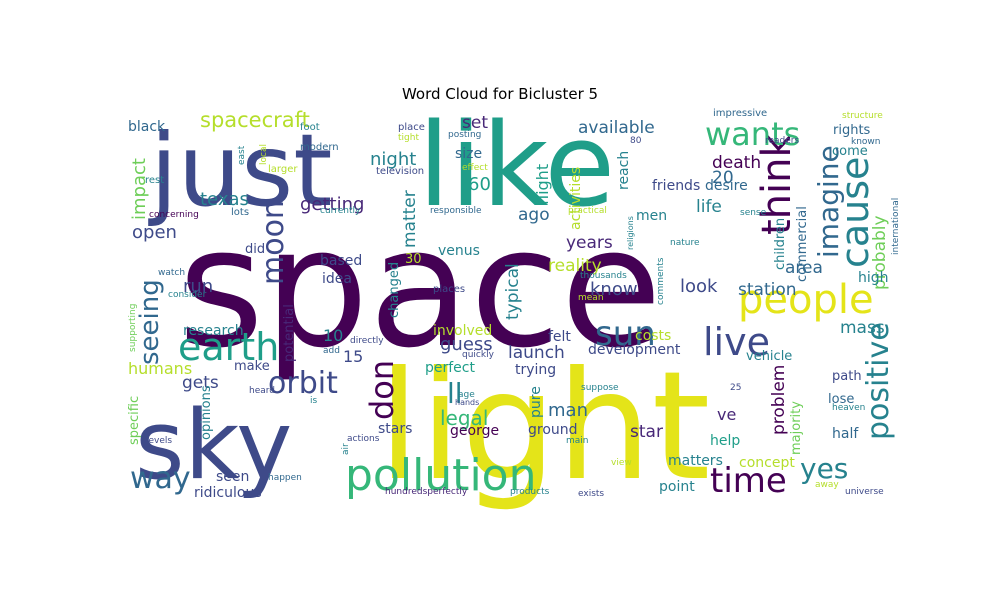 The image size is (1000, 600). I want to click on word-add: add, so click(331, 351).